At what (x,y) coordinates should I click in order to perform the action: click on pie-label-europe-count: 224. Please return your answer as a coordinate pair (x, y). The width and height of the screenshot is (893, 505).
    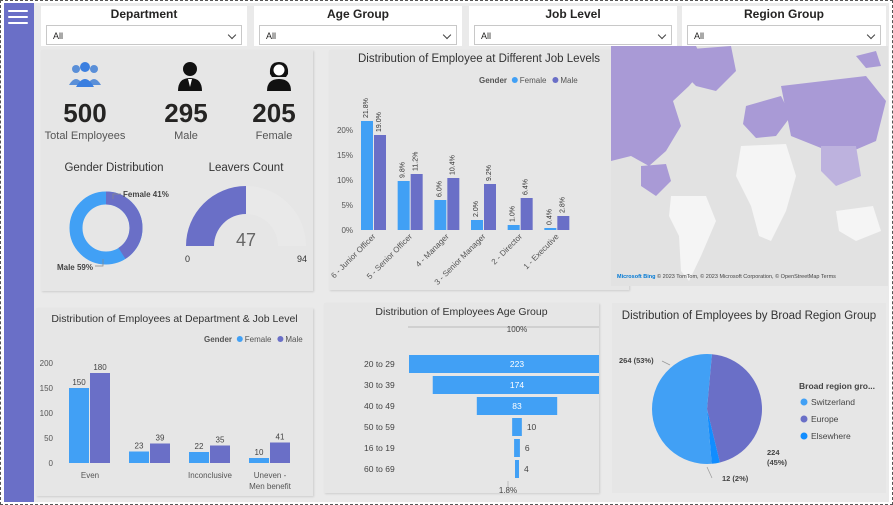
    Looking at the image, I should click on (773, 452).